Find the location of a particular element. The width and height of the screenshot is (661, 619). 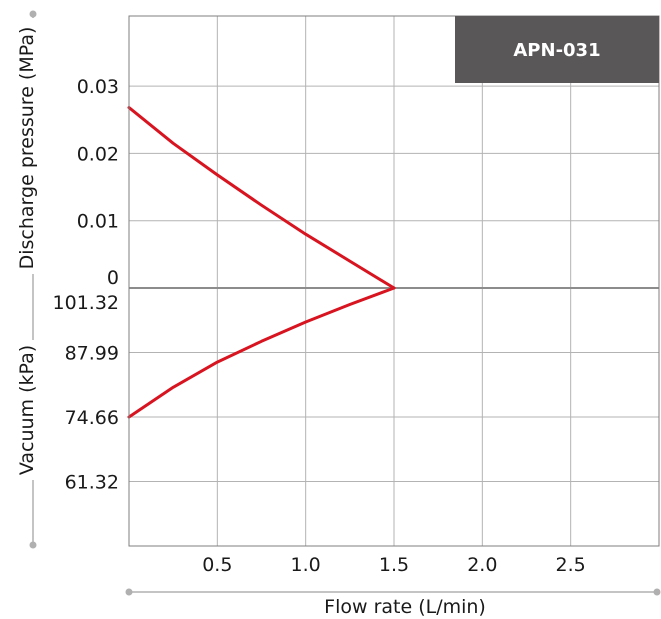

y-axis-title-top: Discharge pressure (MPa) is located at coordinates (27, 148).